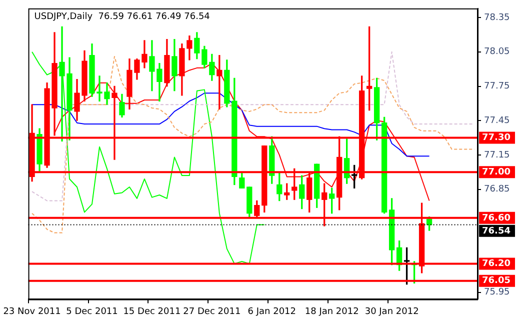 This screenshot has height=320, width=520. Describe the element at coordinates (272, 311) in the screenshot. I see `x-tick-label: 6 Jan 2012` at that location.